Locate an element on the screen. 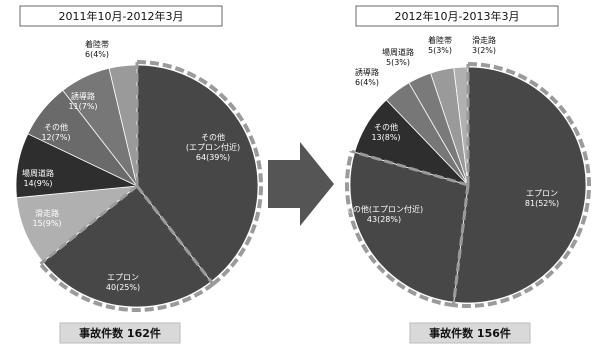 This screenshot has height=349, width=600. right-total-box is located at coordinates (470, 333).